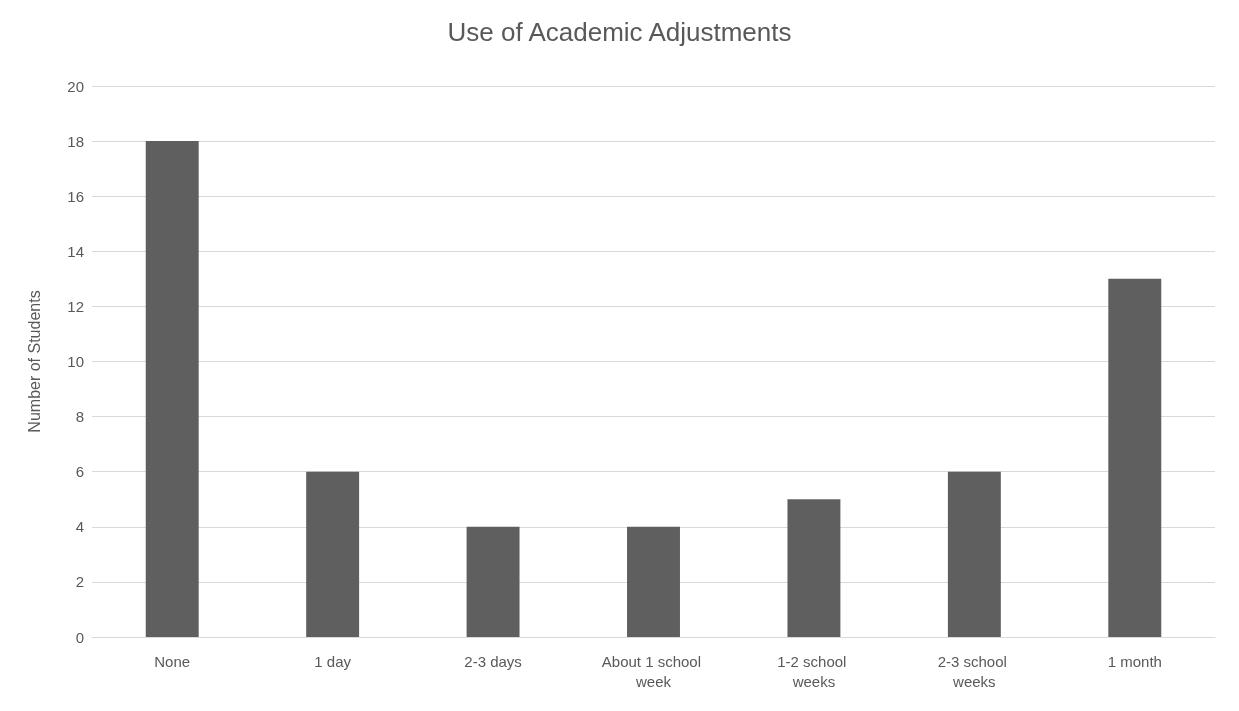  Describe the element at coordinates (75, 86) in the screenshot. I see `y-tick-label: 20` at that location.